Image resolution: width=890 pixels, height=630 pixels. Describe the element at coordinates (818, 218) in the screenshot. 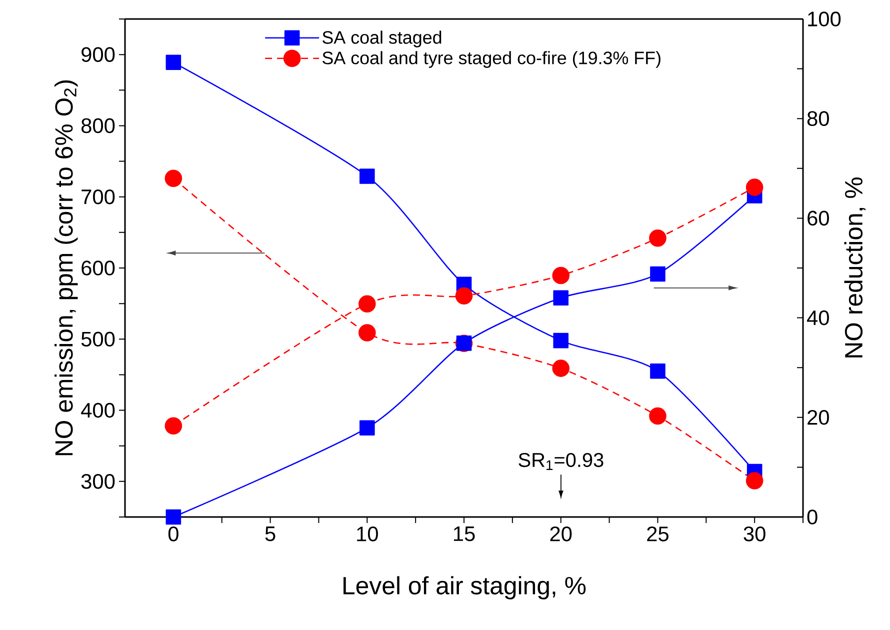

I see `y2-tick-label: 60` at that location.